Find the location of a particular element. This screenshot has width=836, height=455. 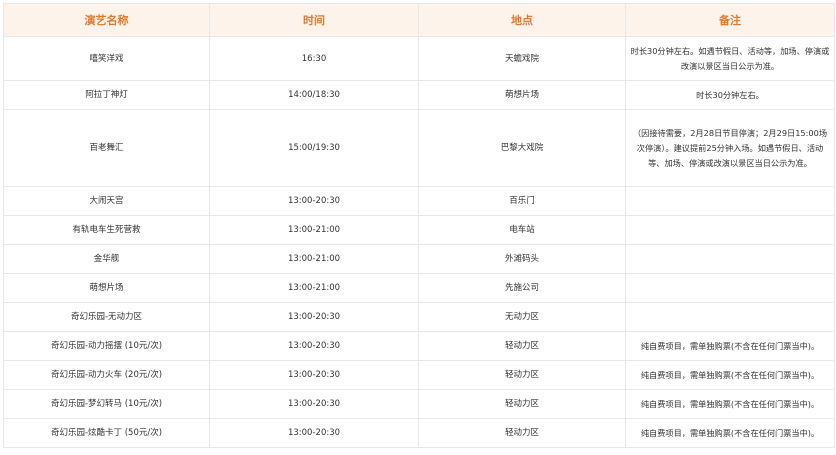

show-name: 百老舞汇 is located at coordinates (106, 148).